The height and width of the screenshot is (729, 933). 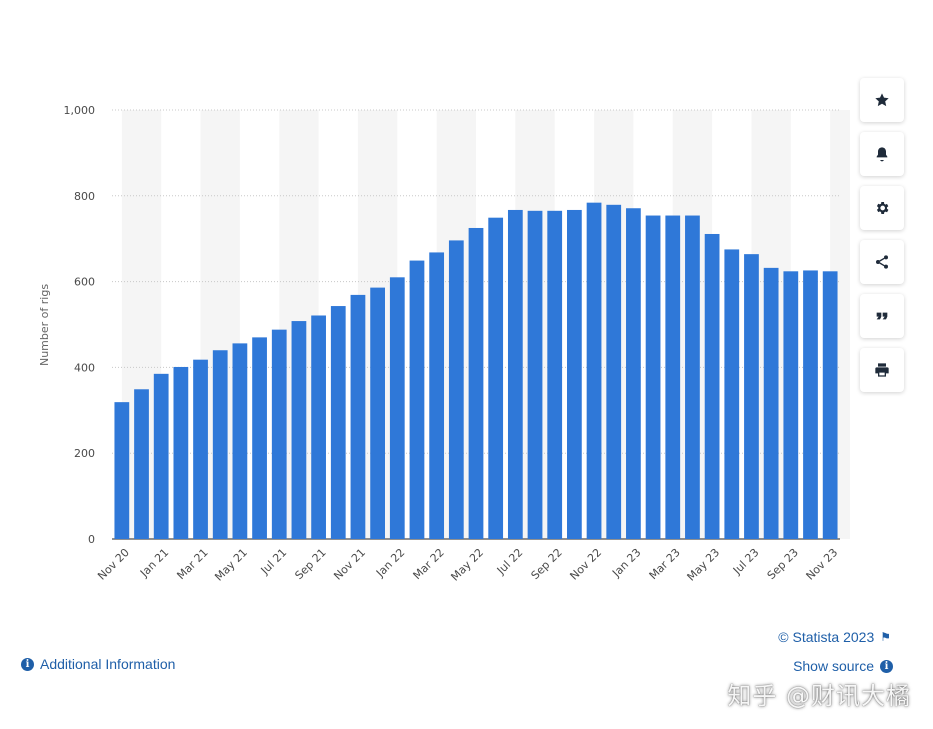 What do you see at coordinates (113, 564) in the screenshot?
I see `x-tick-label: Nov 20` at bounding box center [113, 564].